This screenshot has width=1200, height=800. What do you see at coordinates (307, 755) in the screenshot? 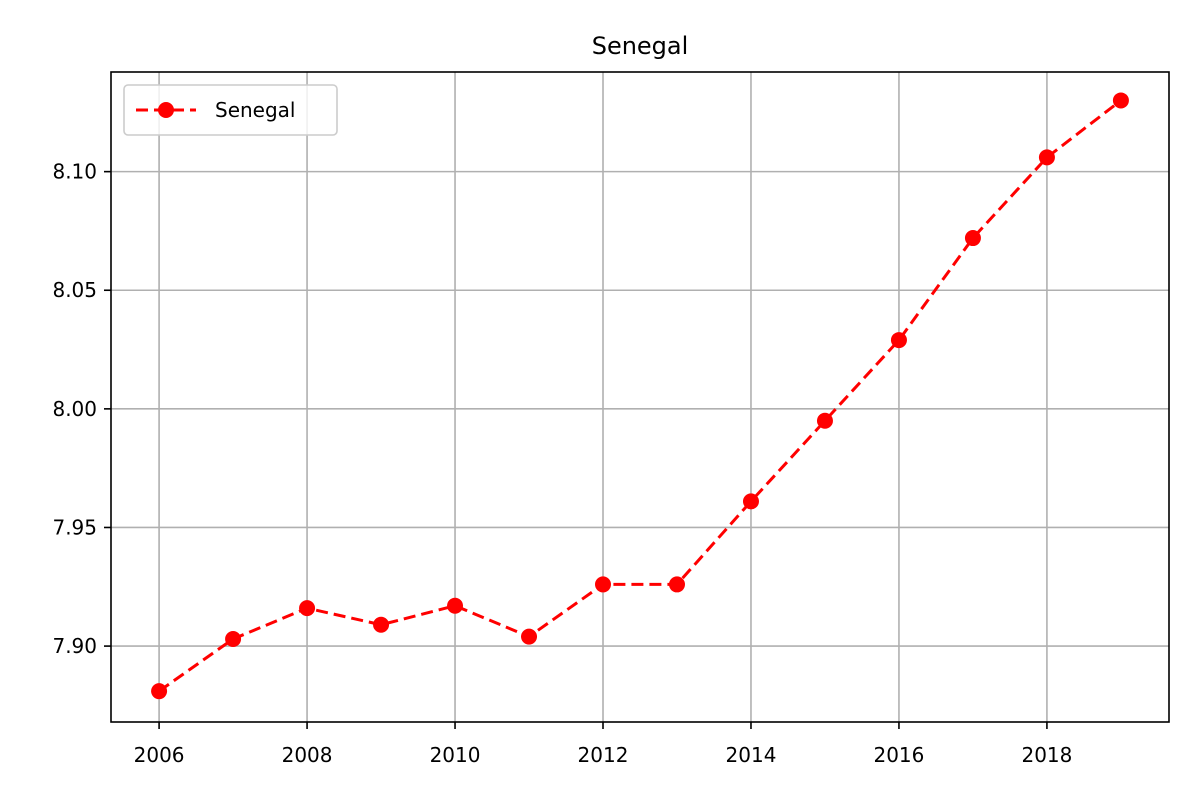
I see `x-tick-label: 2008` at bounding box center [307, 755].